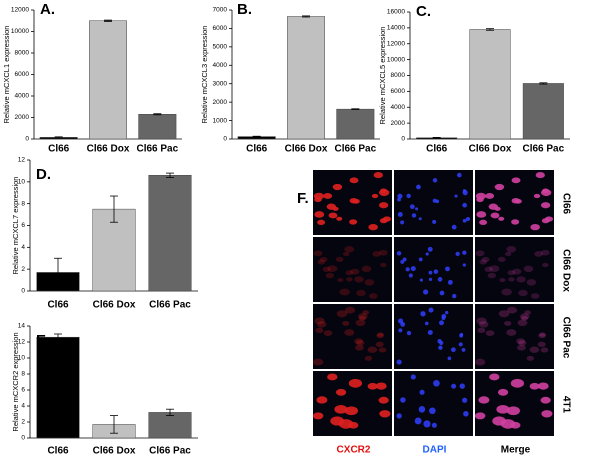 The width and height of the screenshot is (600, 457). Describe the element at coordinates (220, 47) in the screenshot. I see `y-tick-label: 5000` at that location.